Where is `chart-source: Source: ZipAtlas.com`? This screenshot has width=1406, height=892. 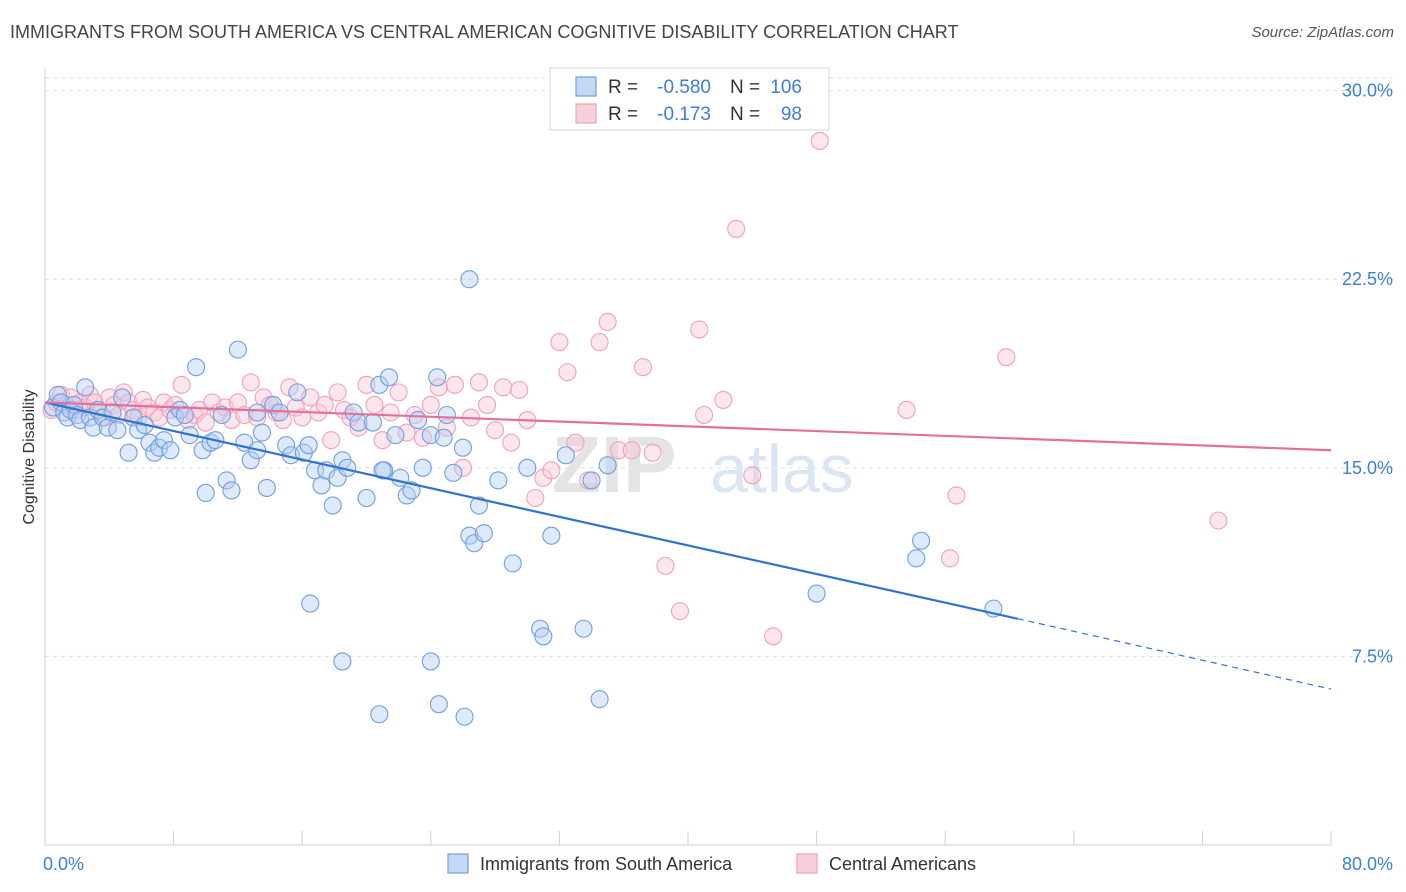
chart-source: Source: ZipAtlas.com is located at coordinates (1322, 32).